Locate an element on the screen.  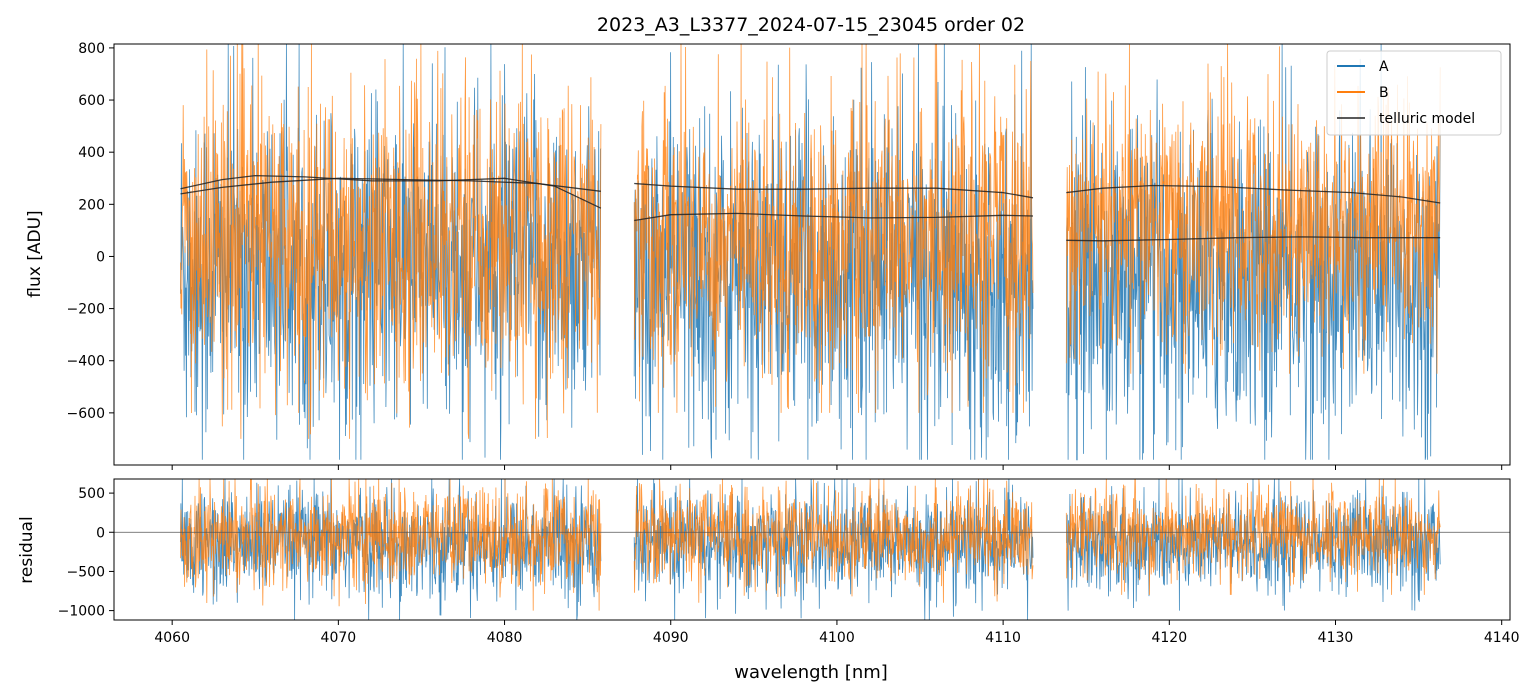
x-tick-label: 4060 is located at coordinates (172, 638).